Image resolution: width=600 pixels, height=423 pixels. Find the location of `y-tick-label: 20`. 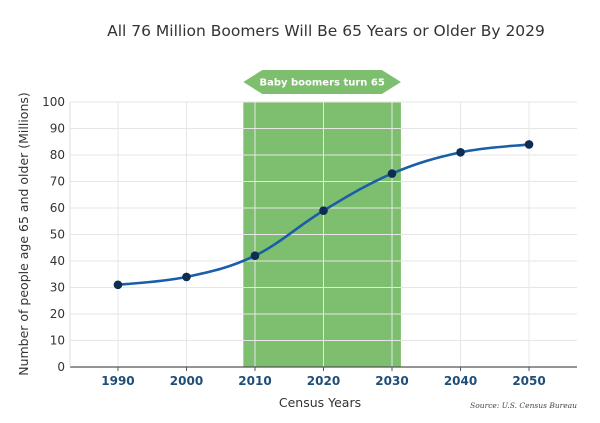

y-tick-label: 20 is located at coordinates (57, 314).